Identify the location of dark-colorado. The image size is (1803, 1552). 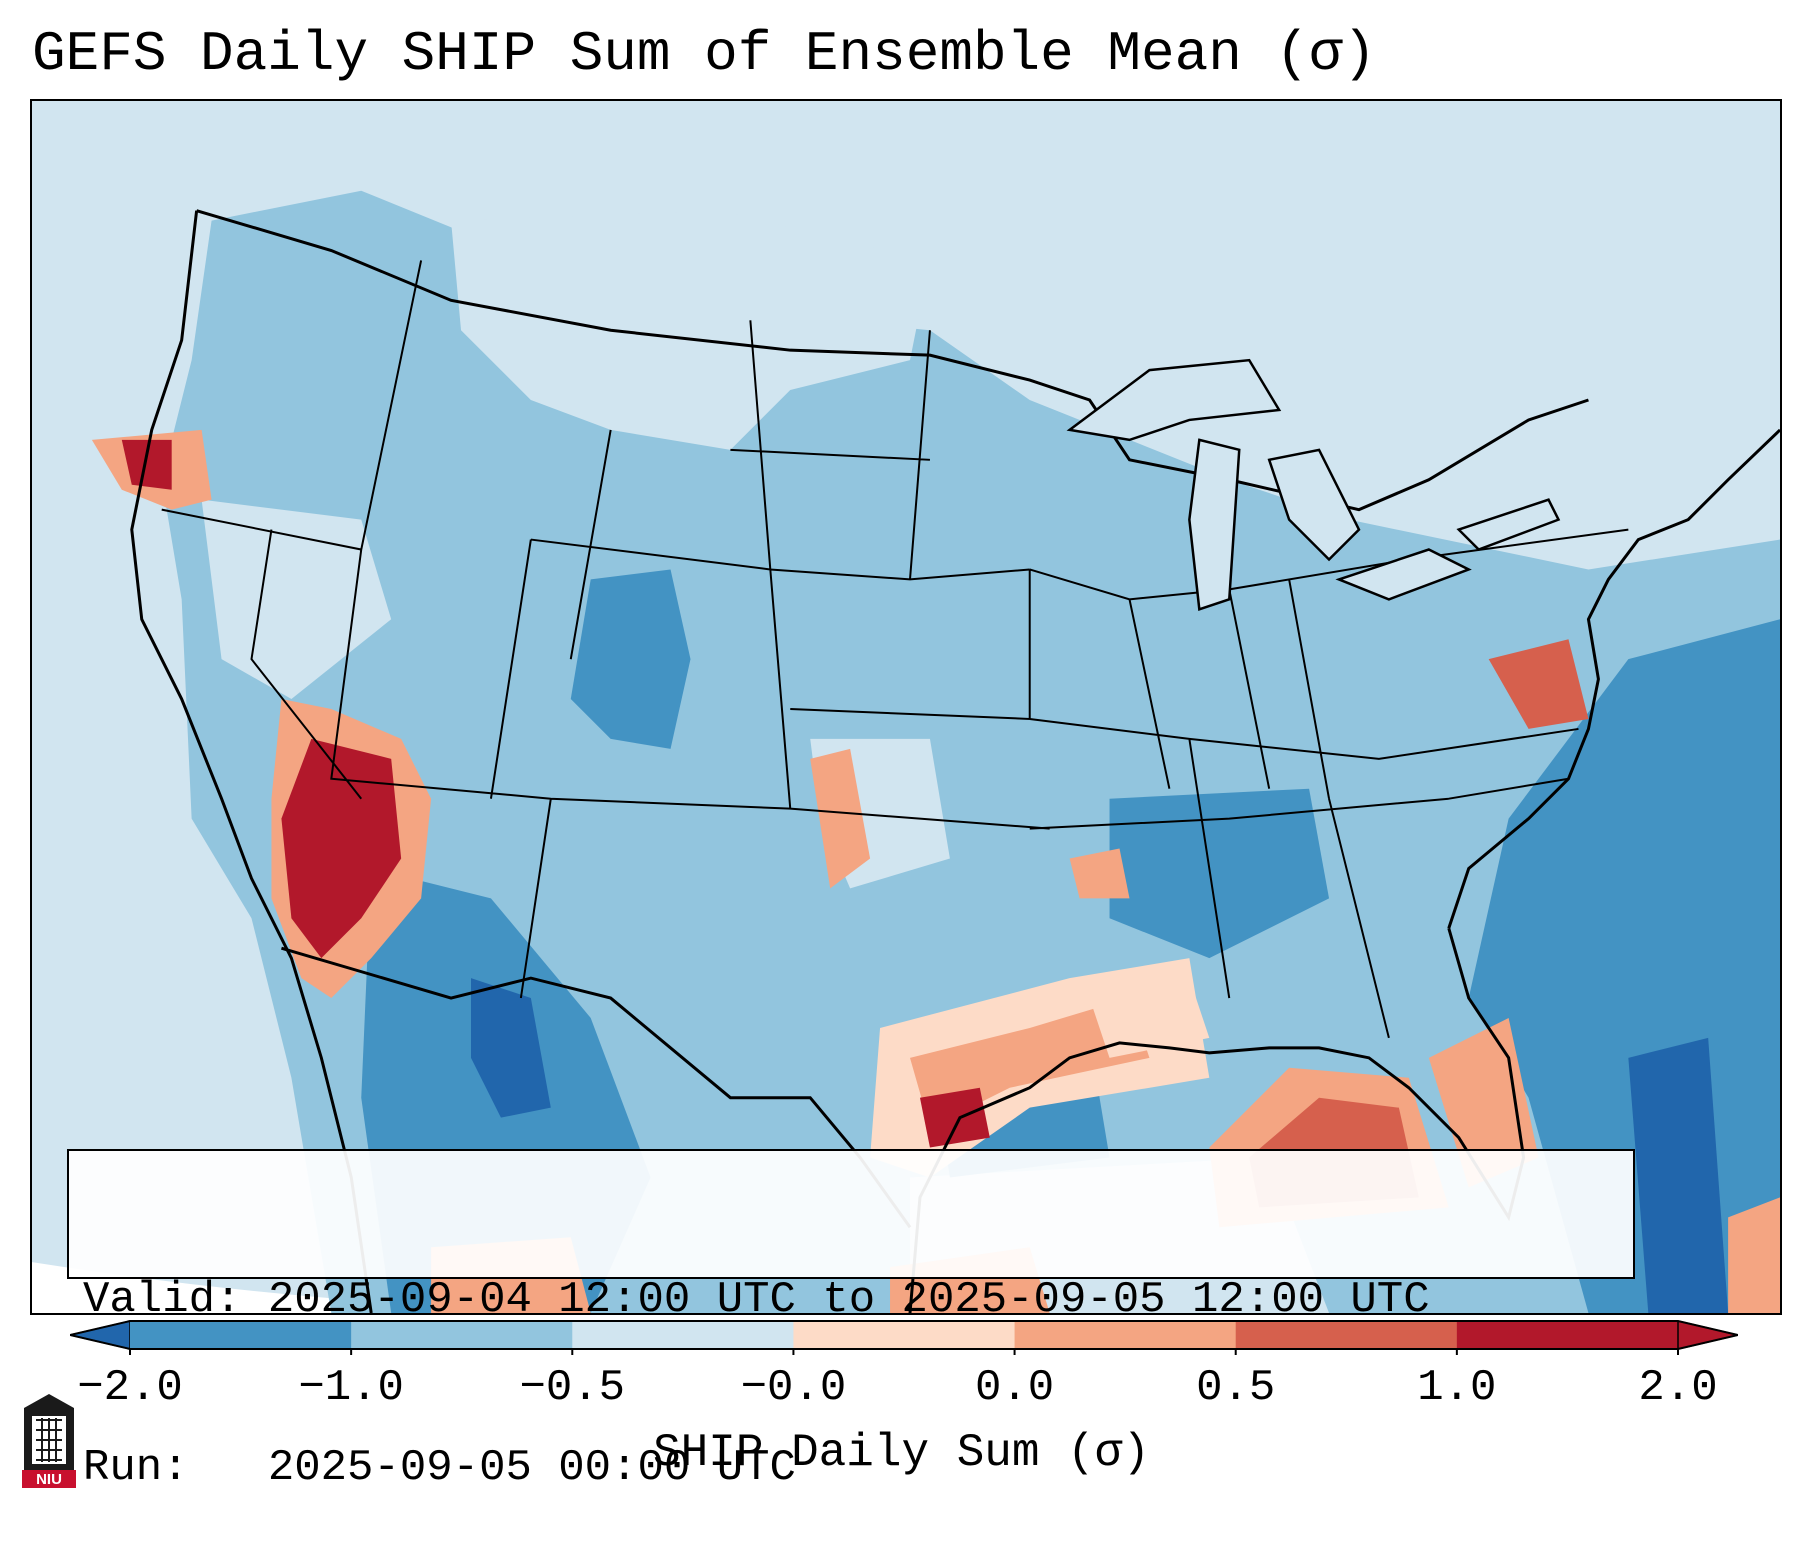
(630, 659).